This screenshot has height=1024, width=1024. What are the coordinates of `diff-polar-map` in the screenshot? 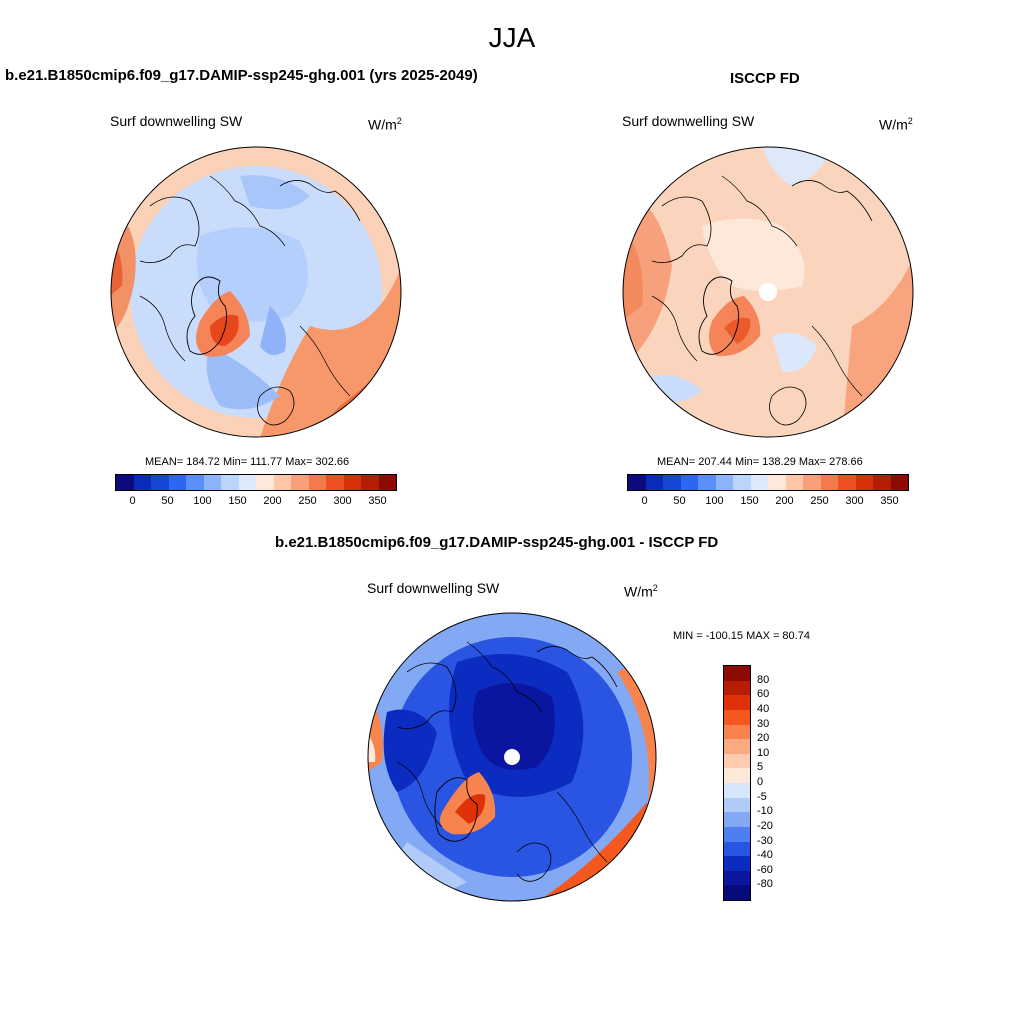 It's located at (512, 757).